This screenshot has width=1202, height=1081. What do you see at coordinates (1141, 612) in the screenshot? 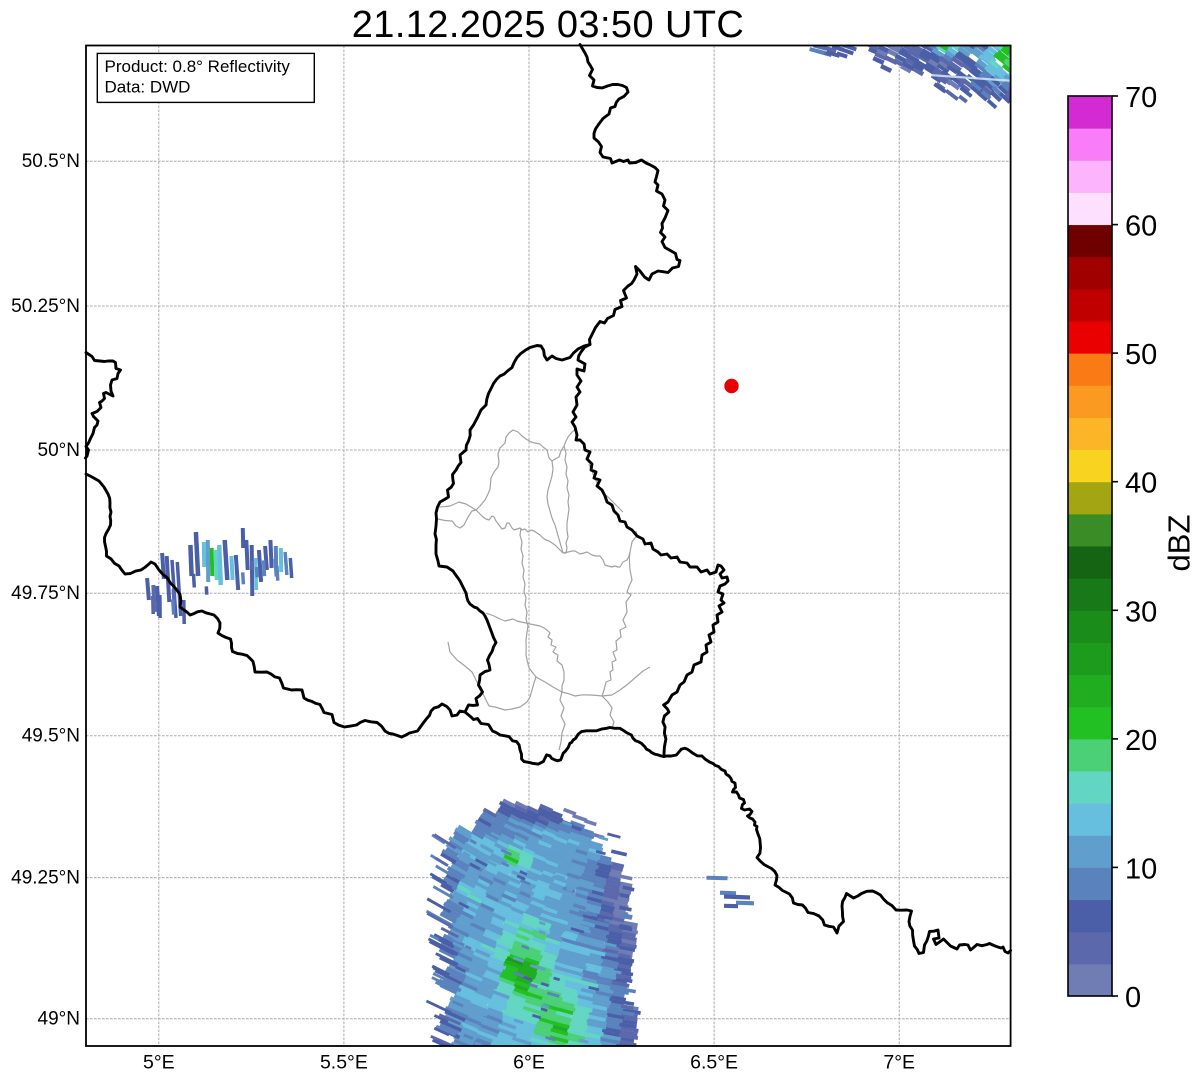
I see `svg-text: 30` at bounding box center [1141, 612].